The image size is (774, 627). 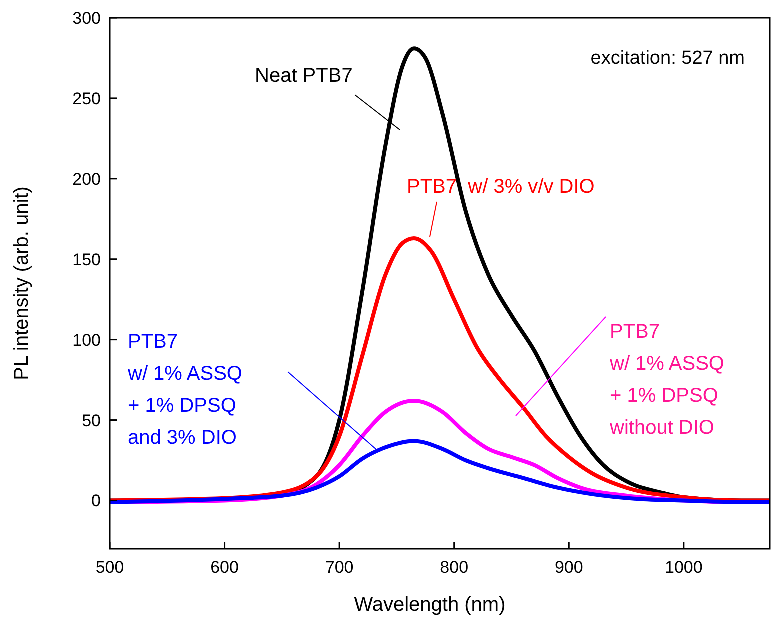 What do you see at coordinates (667, 58) in the screenshot?
I see `annotation: excitation: 527 nm` at bounding box center [667, 58].